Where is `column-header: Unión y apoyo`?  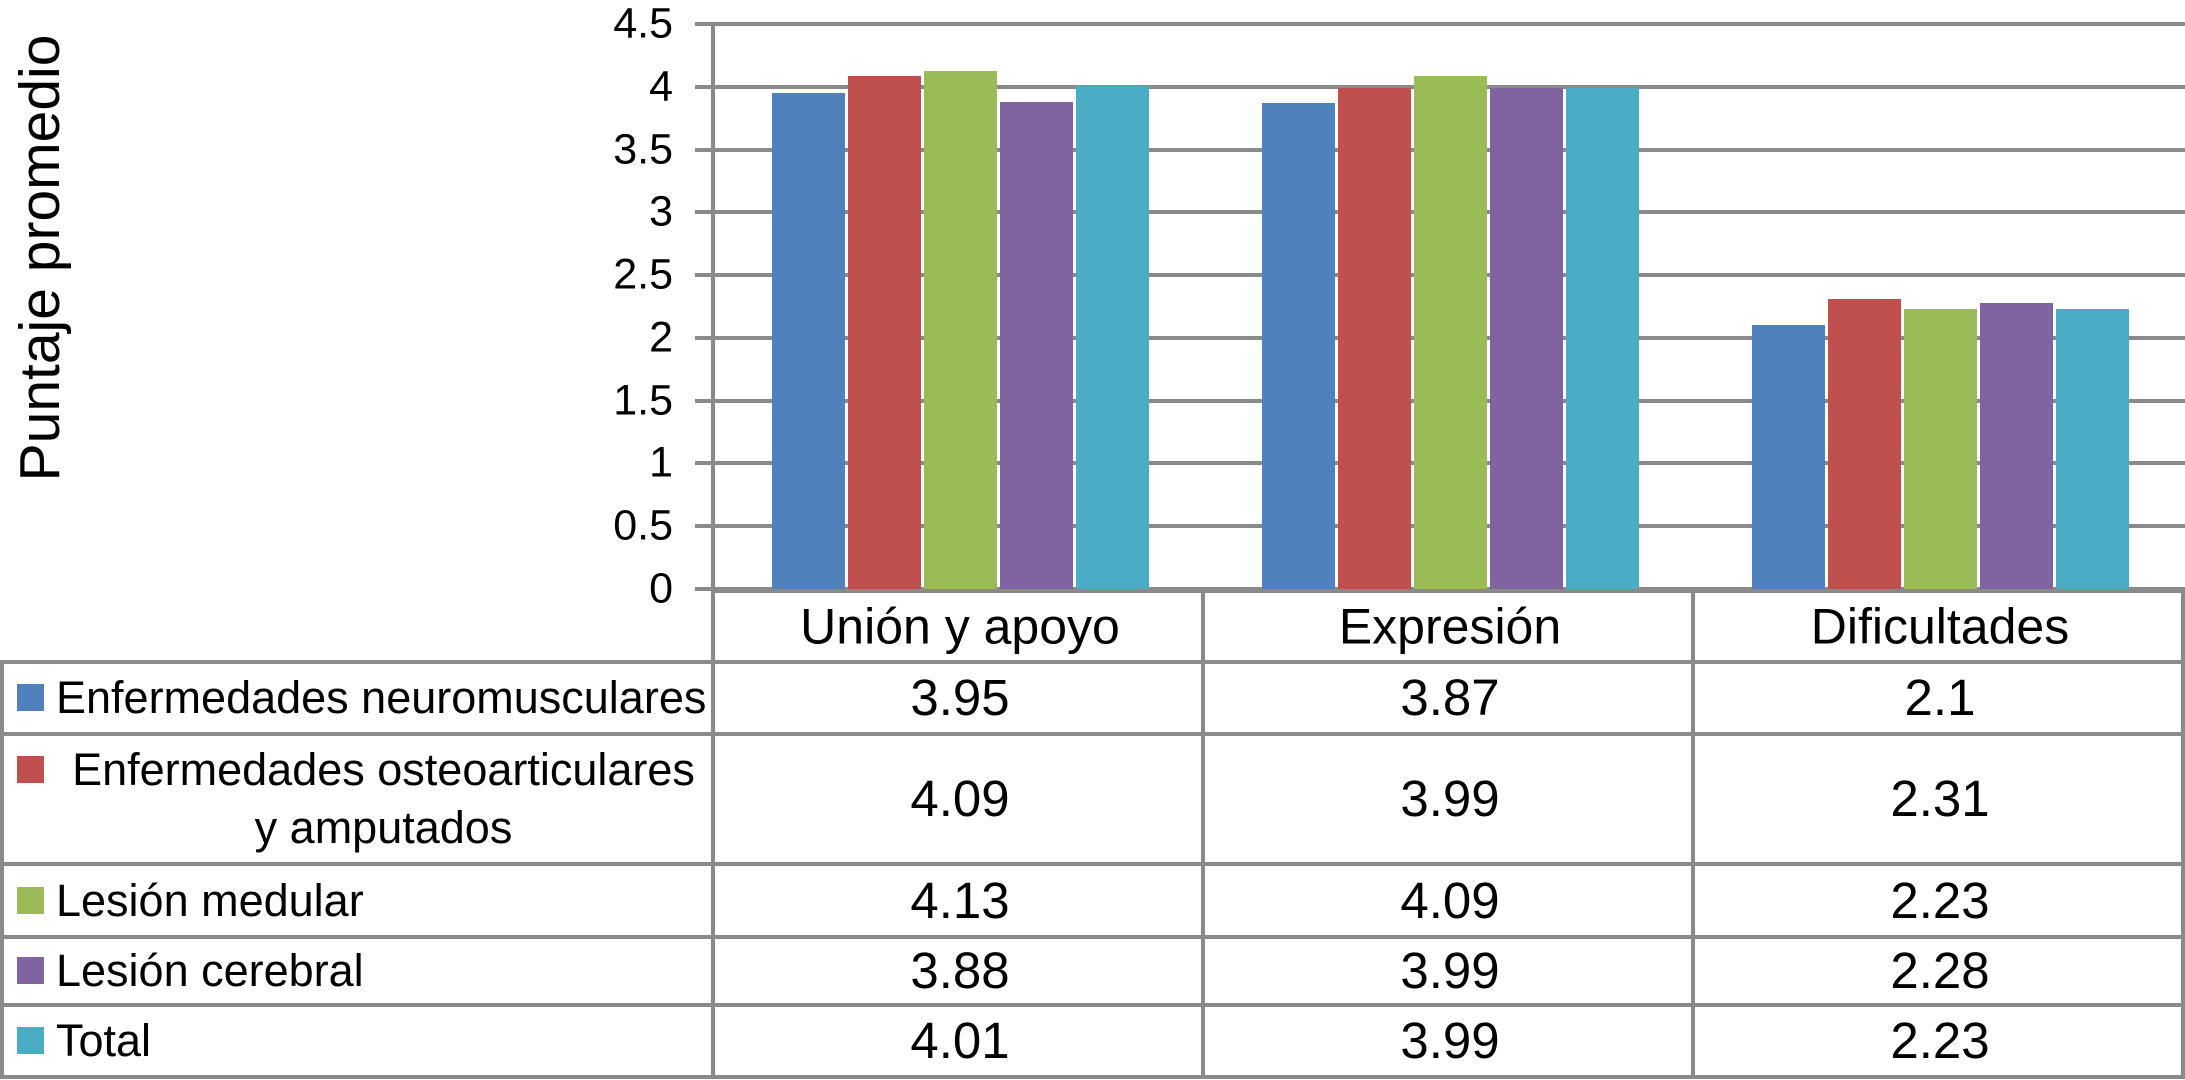 column-header: Unión y apoyo is located at coordinates (960, 626).